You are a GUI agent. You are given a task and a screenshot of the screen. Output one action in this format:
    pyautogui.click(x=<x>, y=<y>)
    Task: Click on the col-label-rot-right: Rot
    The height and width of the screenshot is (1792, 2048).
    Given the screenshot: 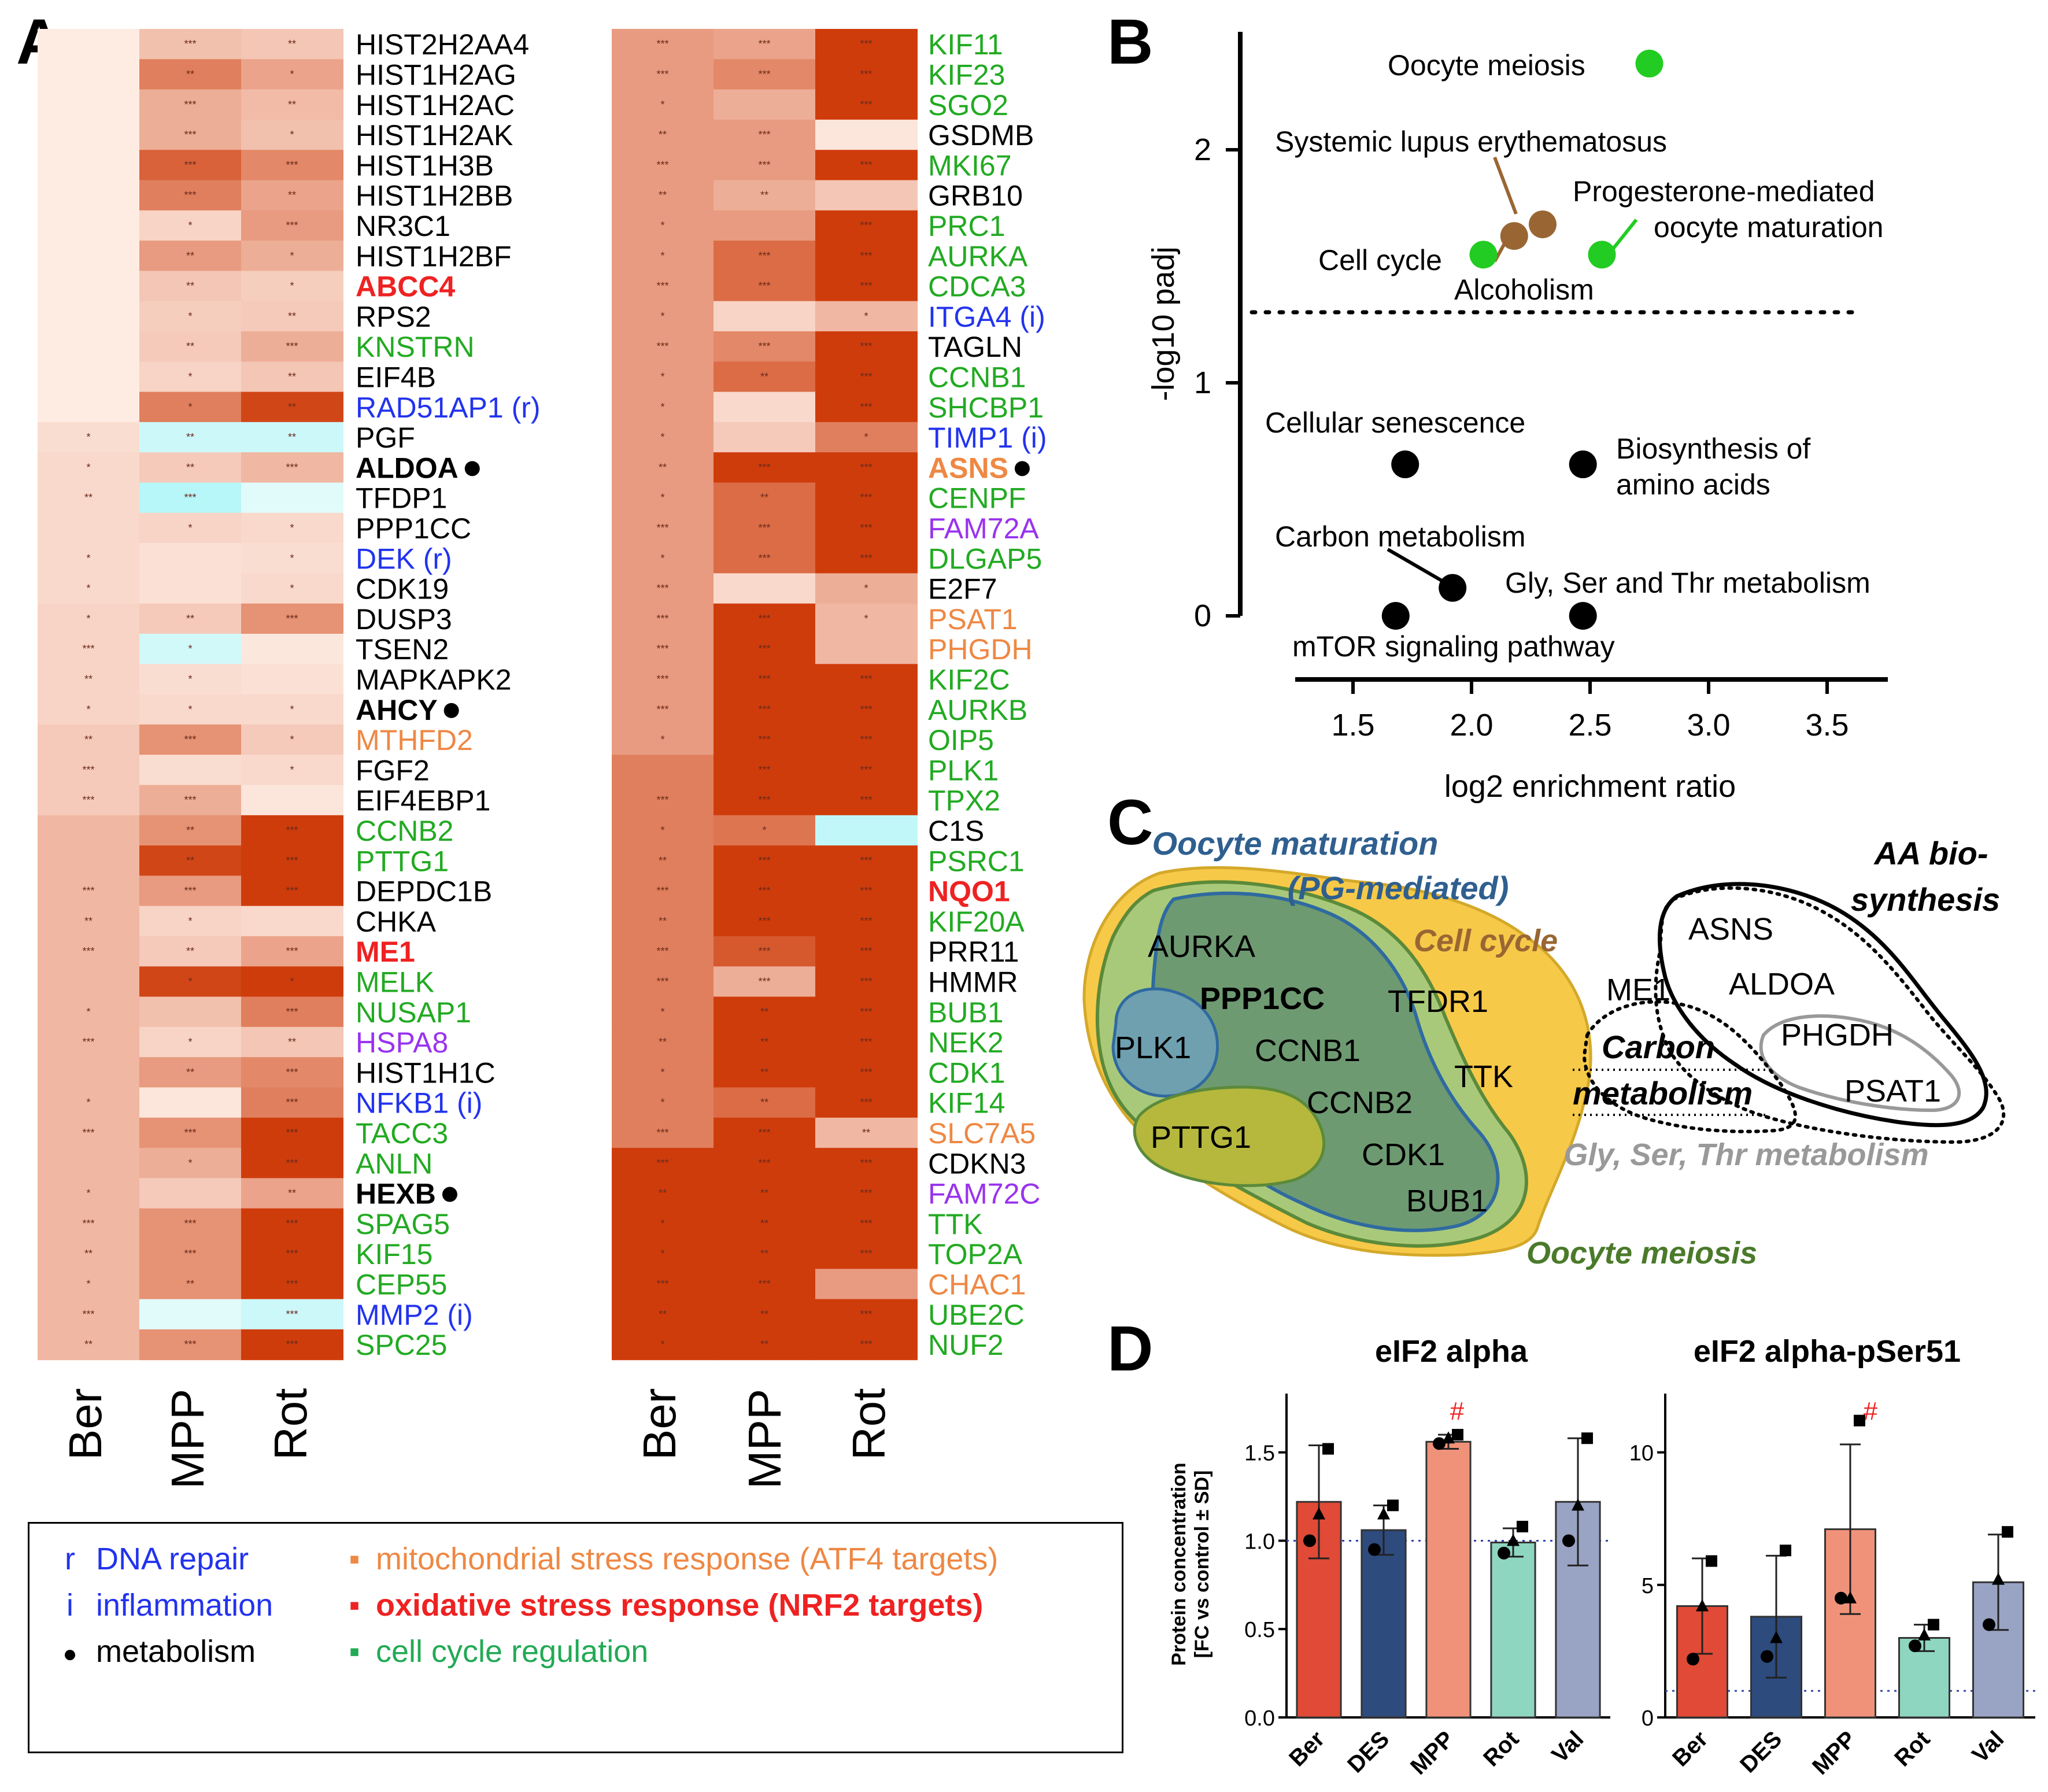 What is the action you would take?
    pyautogui.click(x=868, y=1424)
    